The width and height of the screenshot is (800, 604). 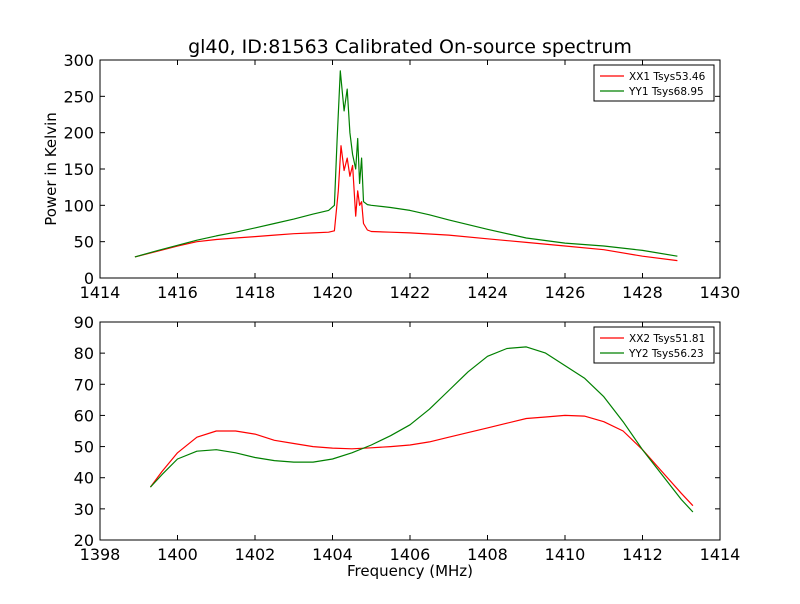 I want to click on y-tick-label: 200, so click(x=78, y=133).